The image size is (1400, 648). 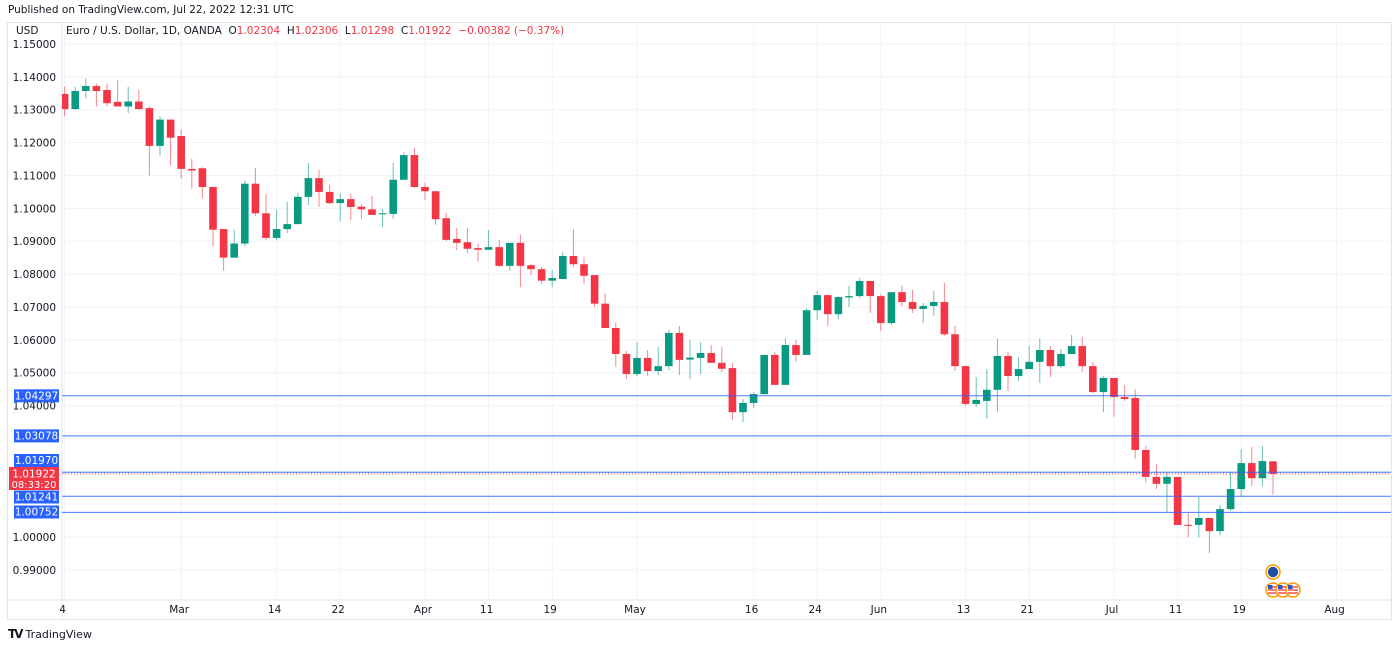 I want to click on price-level-badge: 1.01970, so click(x=36, y=460).